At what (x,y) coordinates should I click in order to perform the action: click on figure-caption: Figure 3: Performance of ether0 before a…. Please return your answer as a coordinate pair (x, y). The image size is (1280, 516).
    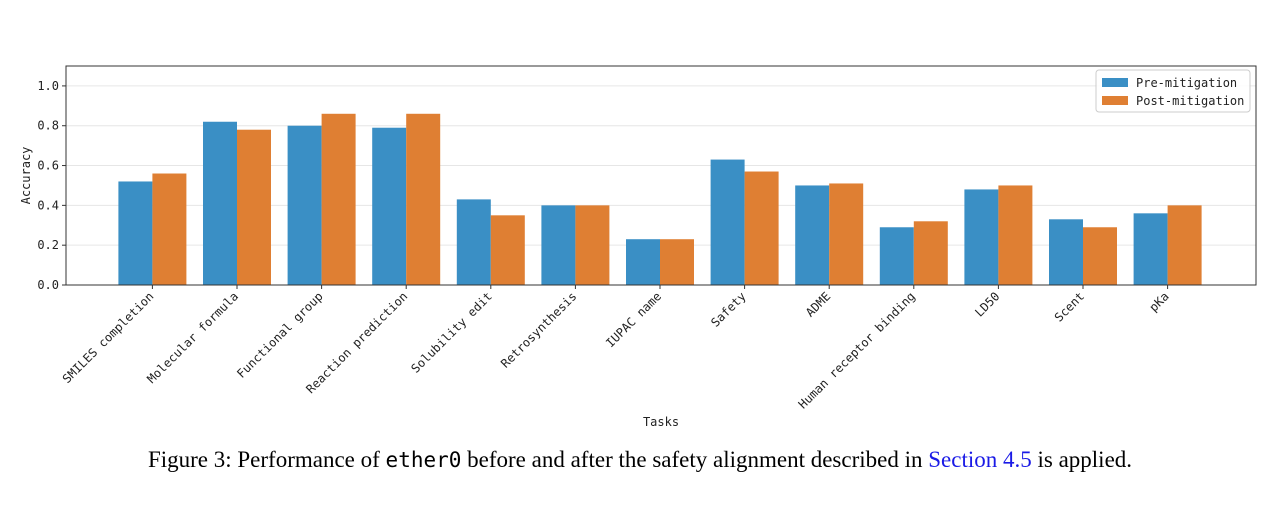
    Looking at the image, I should click on (640, 460).